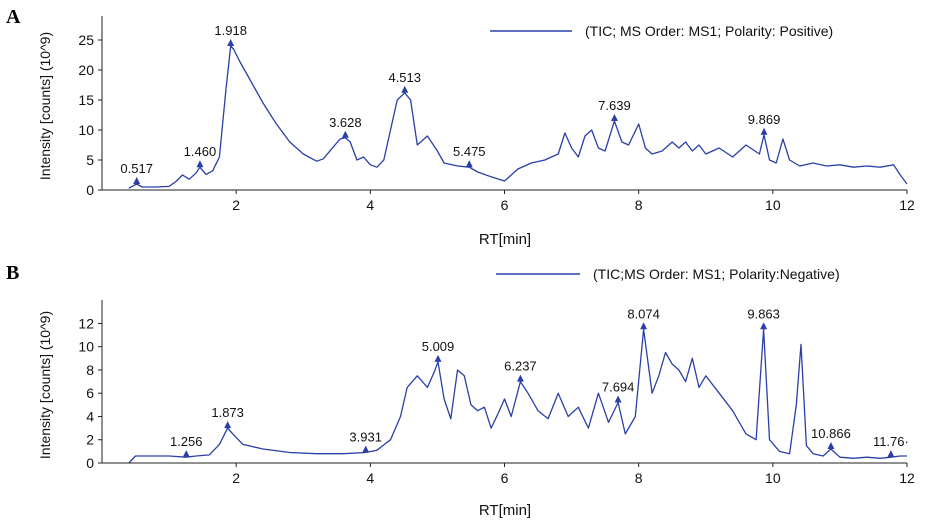  What do you see at coordinates (404, 77) in the screenshot?
I see `chart-a-peak-label: 4.513` at bounding box center [404, 77].